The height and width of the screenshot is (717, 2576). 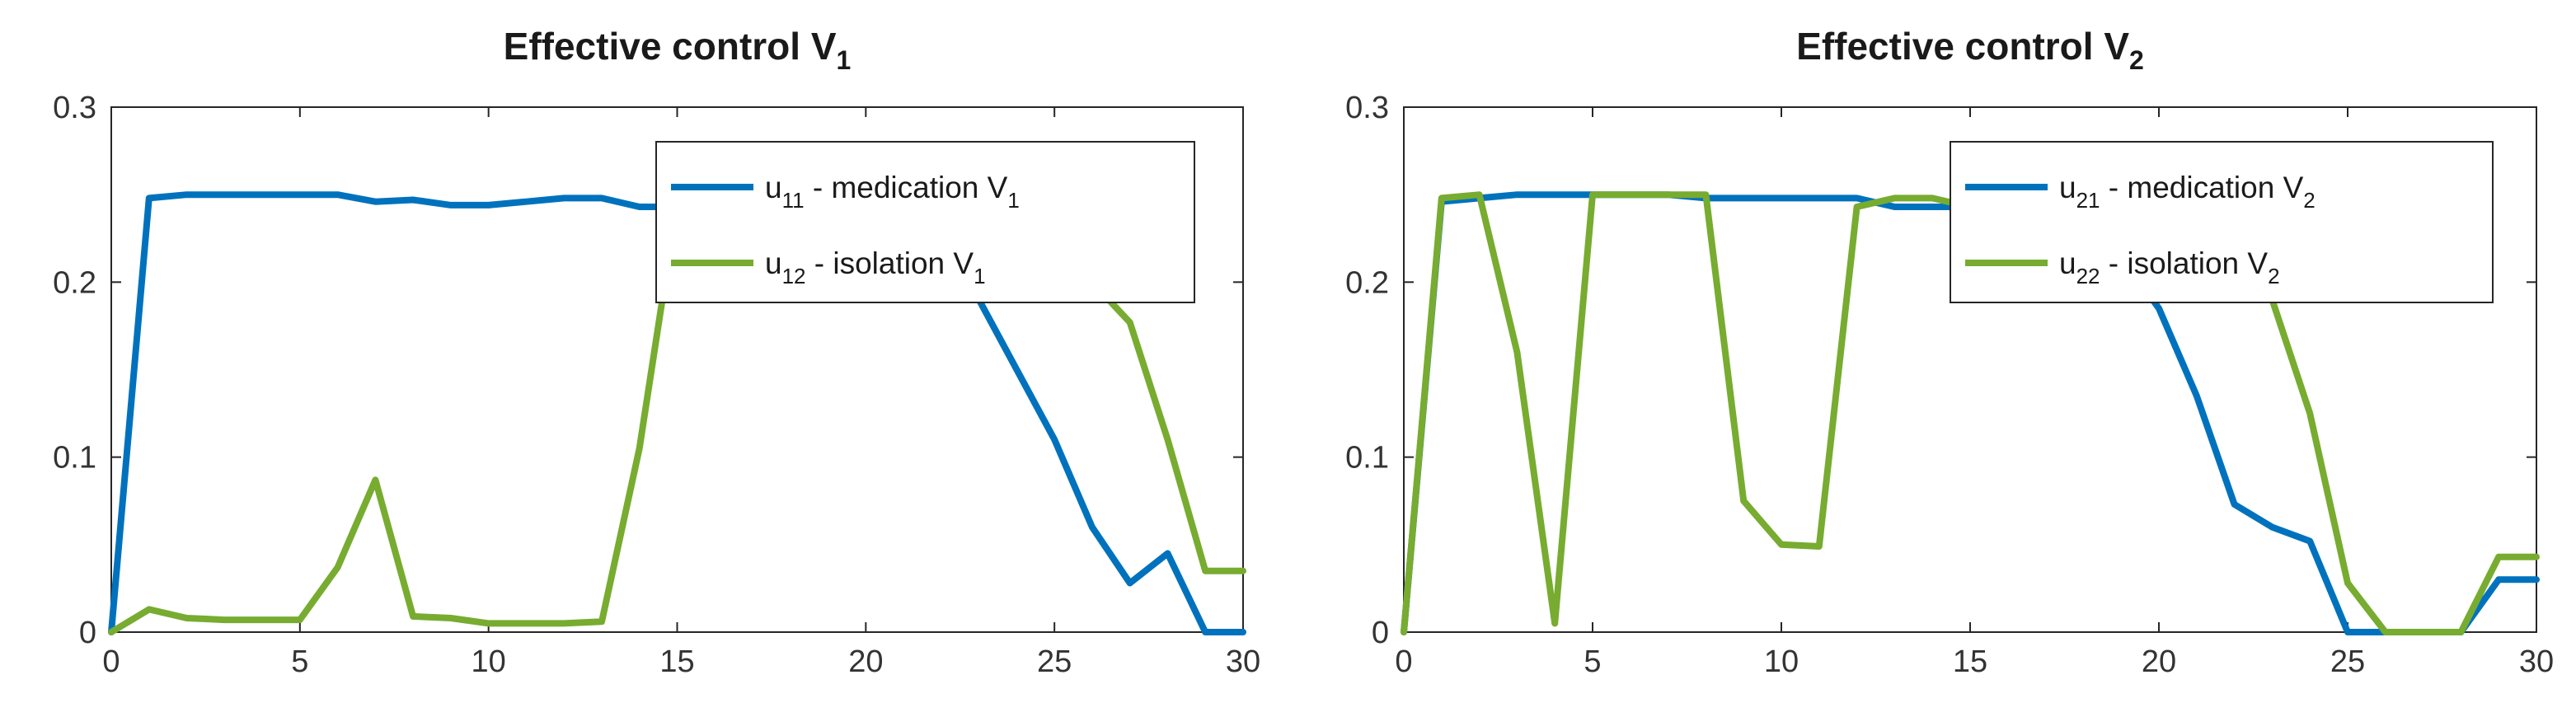 I want to click on legend-label-2: u12 - isolation V1, so click(x=876, y=267).